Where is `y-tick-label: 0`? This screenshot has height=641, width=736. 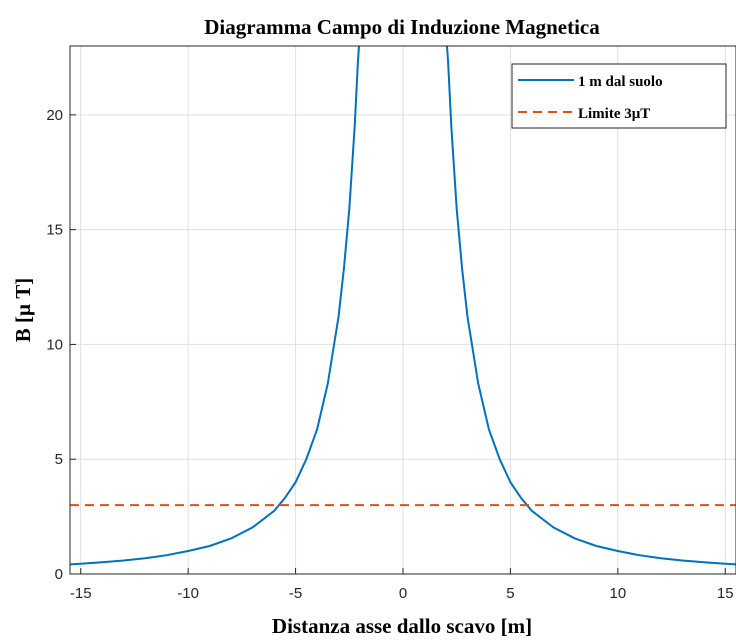
y-tick-label: 0 is located at coordinates (59, 574).